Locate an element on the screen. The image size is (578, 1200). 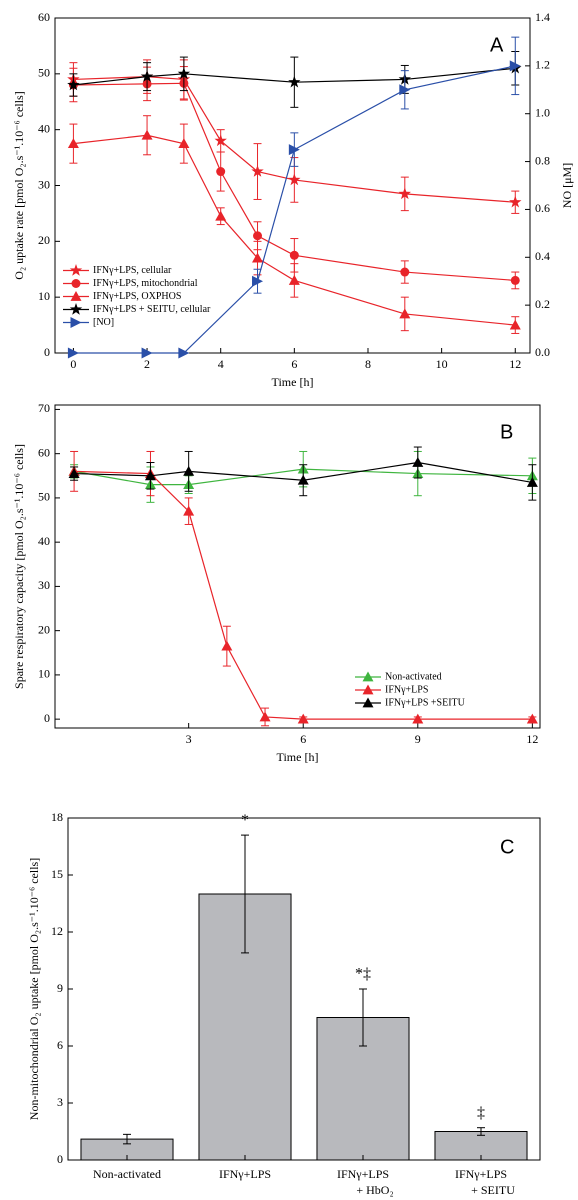
y-tick-label: 12 is located at coordinates (57, 931).